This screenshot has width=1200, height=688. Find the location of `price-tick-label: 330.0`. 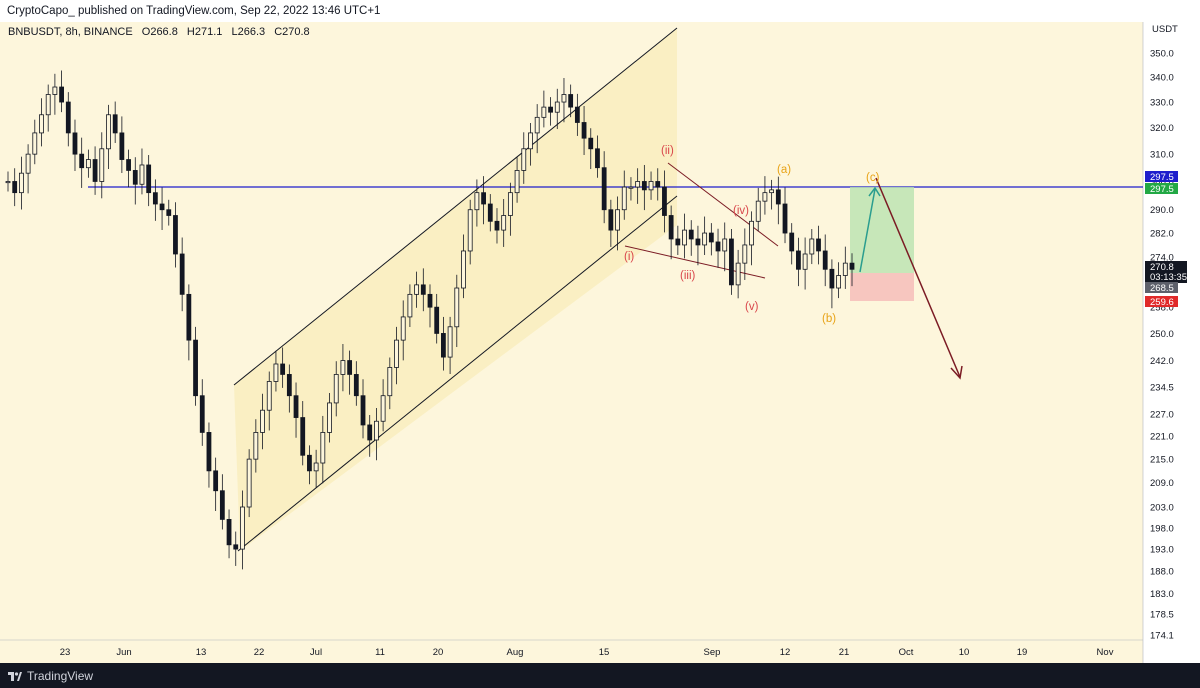

price-tick-label: 330.0 is located at coordinates (1162, 103).